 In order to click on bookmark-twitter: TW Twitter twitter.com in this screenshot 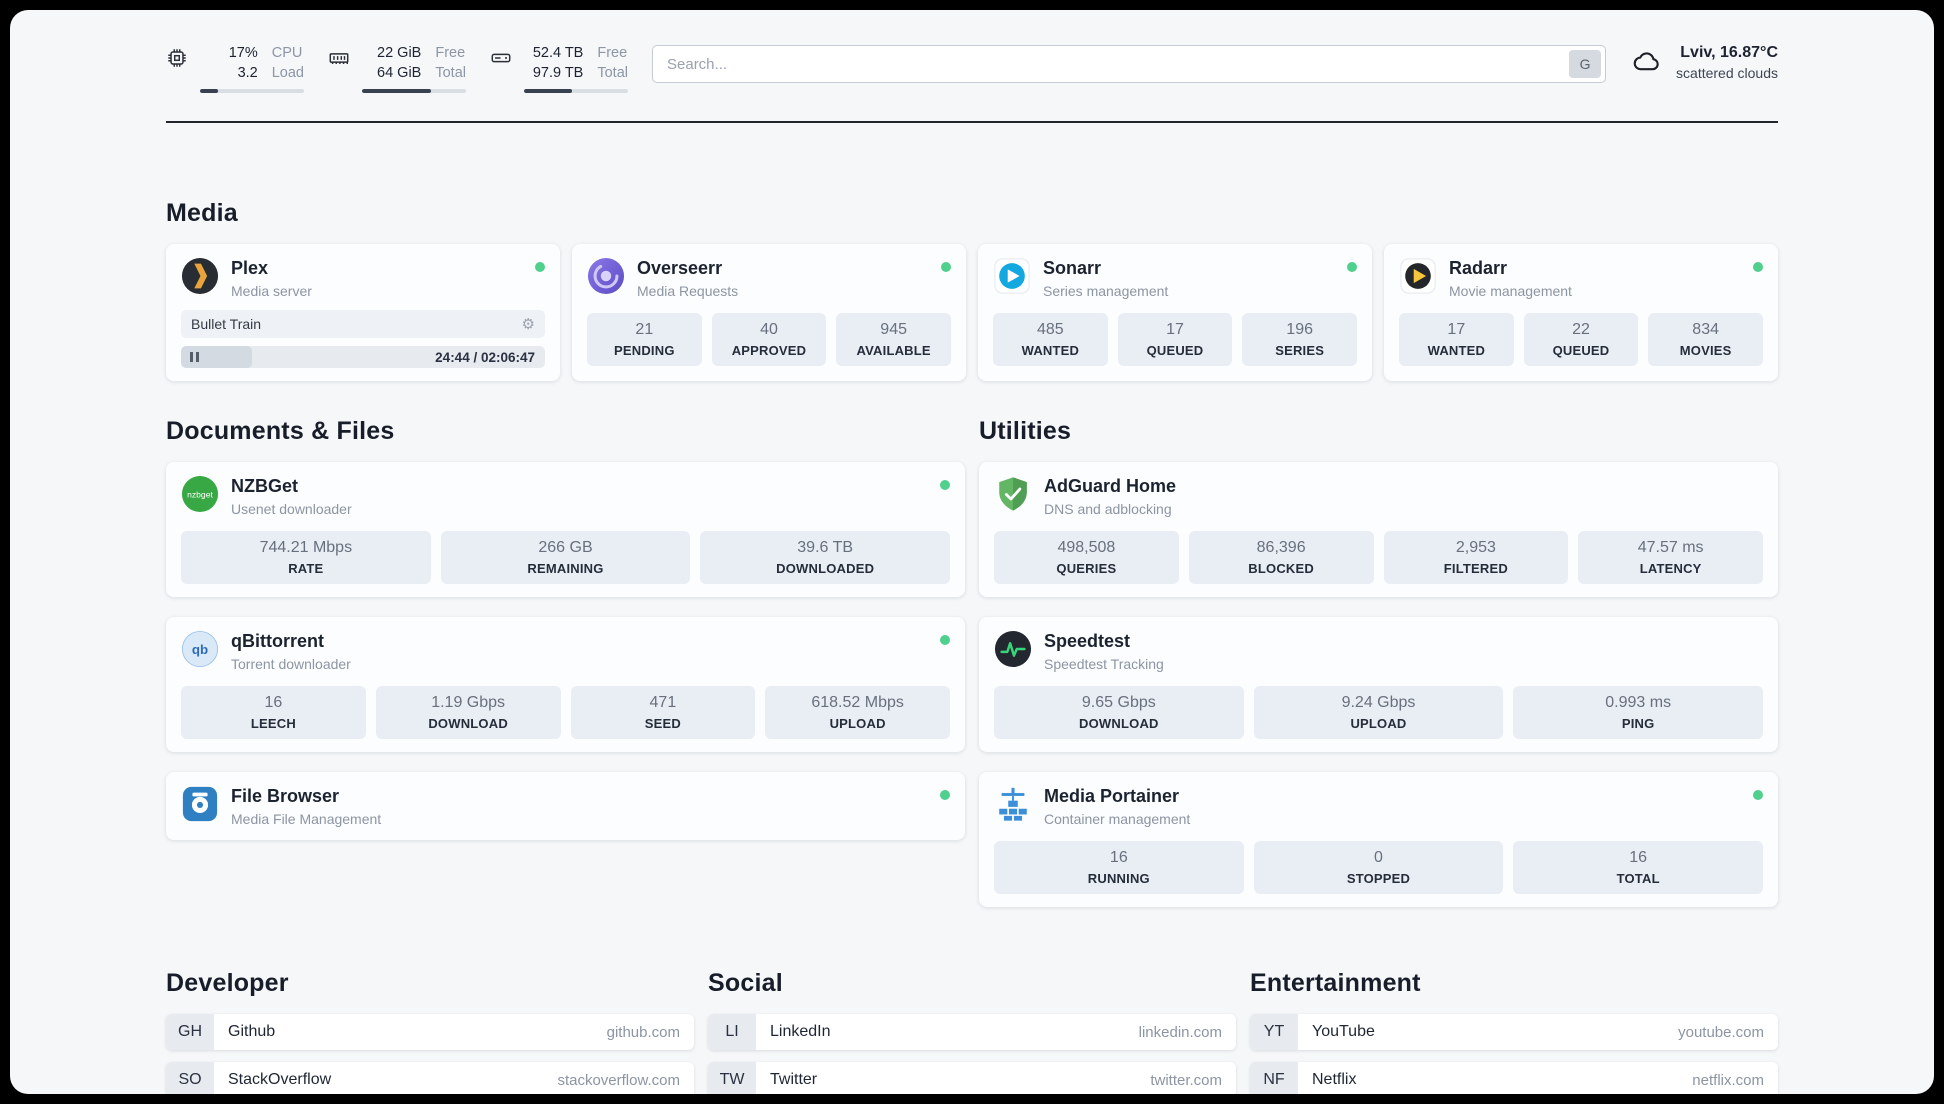, I will do `click(972, 1078)`.